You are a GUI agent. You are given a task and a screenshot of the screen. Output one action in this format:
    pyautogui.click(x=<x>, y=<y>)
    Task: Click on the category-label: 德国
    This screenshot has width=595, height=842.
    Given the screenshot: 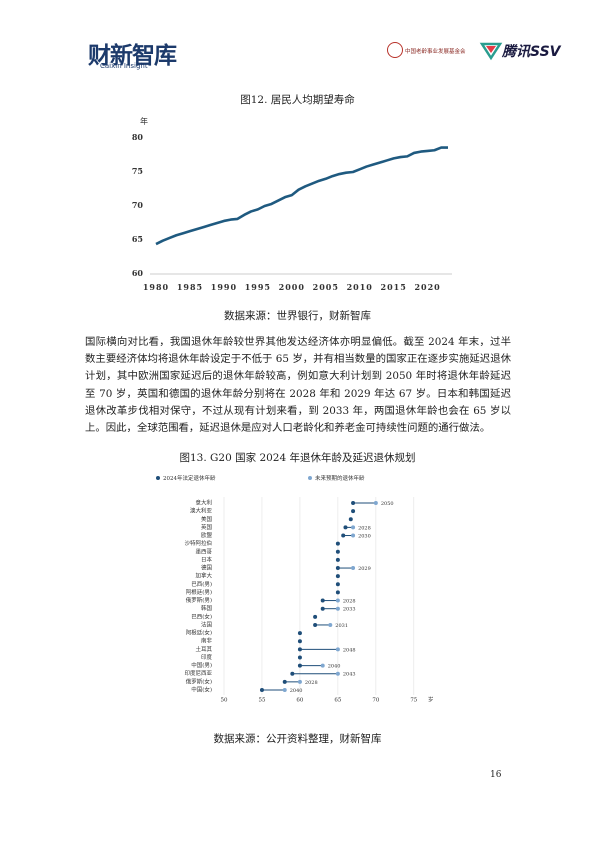 What is the action you would take?
    pyautogui.click(x=207, y=568)
    